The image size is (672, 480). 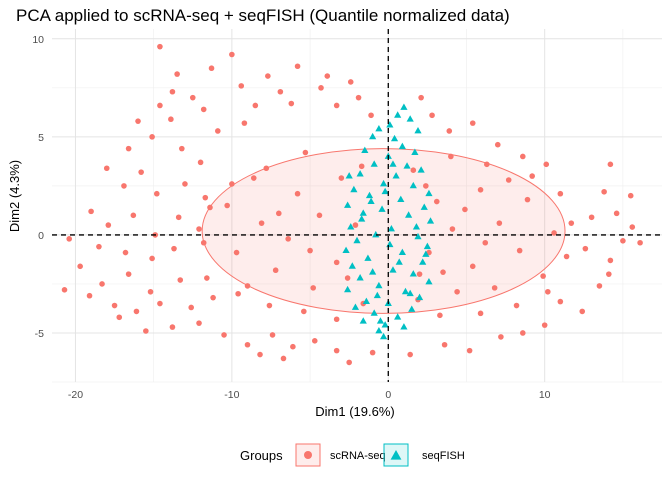 What do you see at coordinates (41, 236) in the screenshot?
I see `y-tick-label: 0` at bounding box center [41, 236].